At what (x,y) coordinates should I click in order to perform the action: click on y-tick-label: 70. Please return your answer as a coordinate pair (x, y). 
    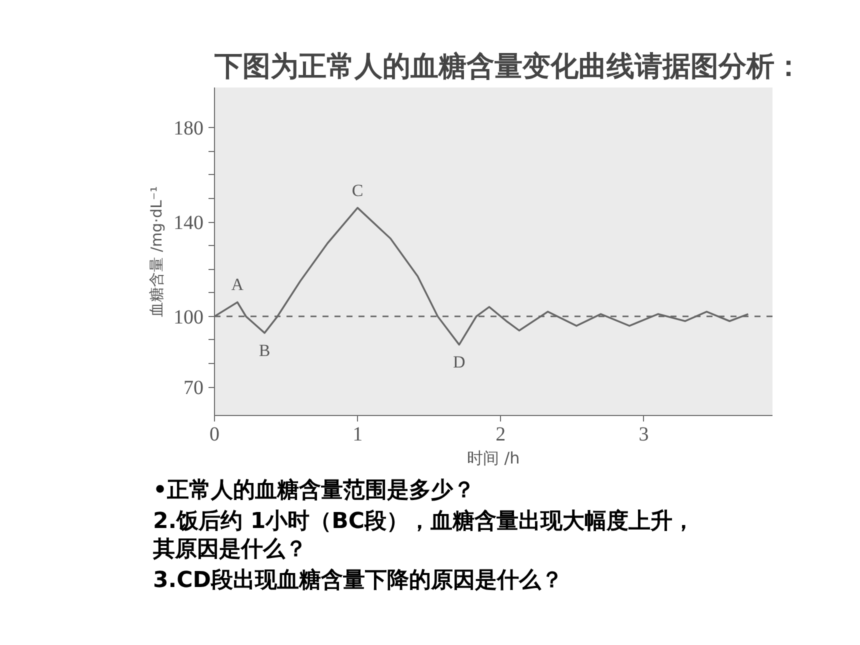
    Looking at the image, I should click on (194, 388).